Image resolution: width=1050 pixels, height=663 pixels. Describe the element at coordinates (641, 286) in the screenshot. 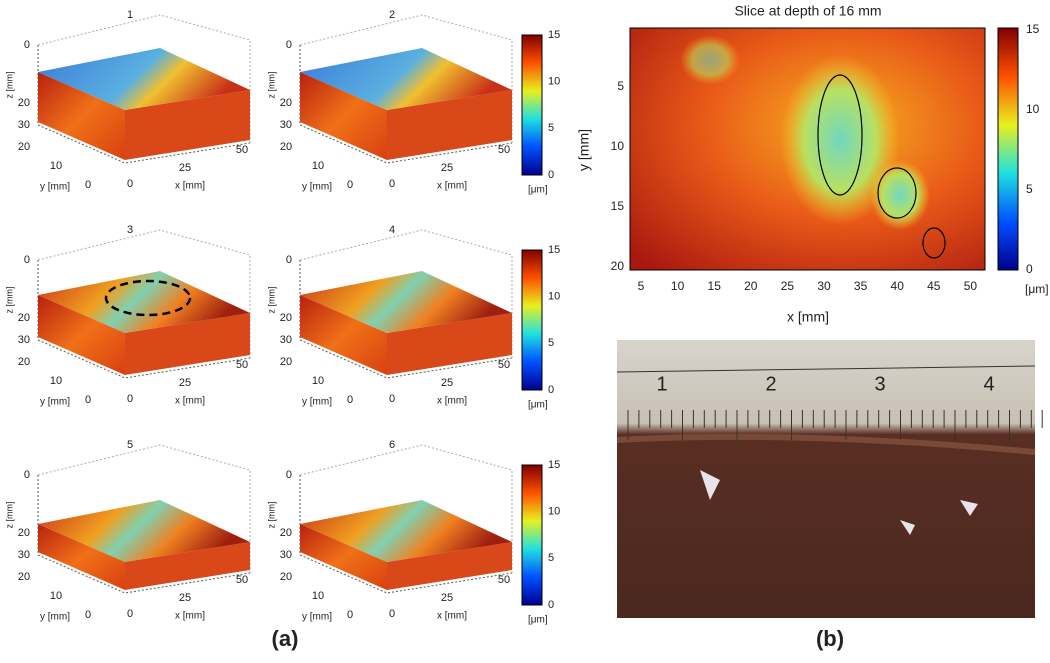

I see `x-tick-label: 5` at that location.